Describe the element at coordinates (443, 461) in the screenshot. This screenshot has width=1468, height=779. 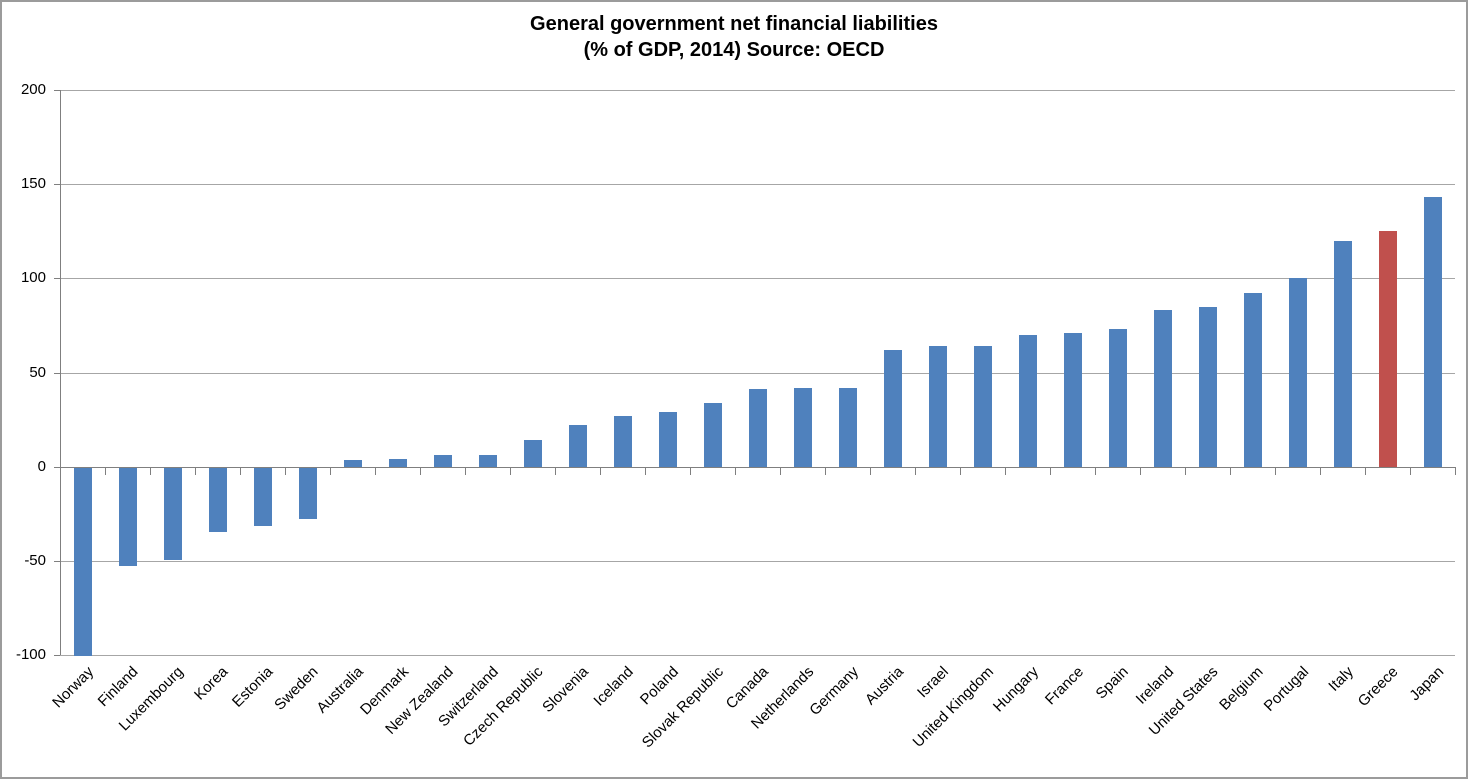
I see `bar-new-zealand` at that location.